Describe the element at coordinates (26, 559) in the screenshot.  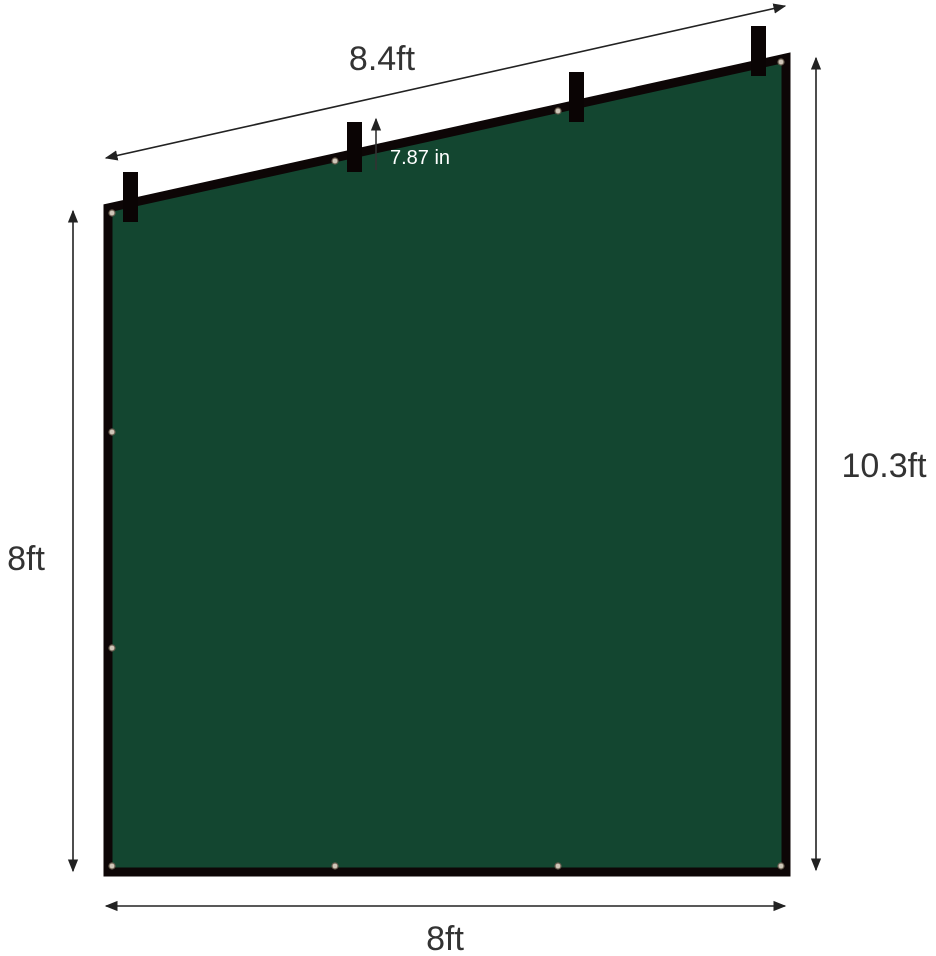
I see `left-edge-label: 8ft` at that location.